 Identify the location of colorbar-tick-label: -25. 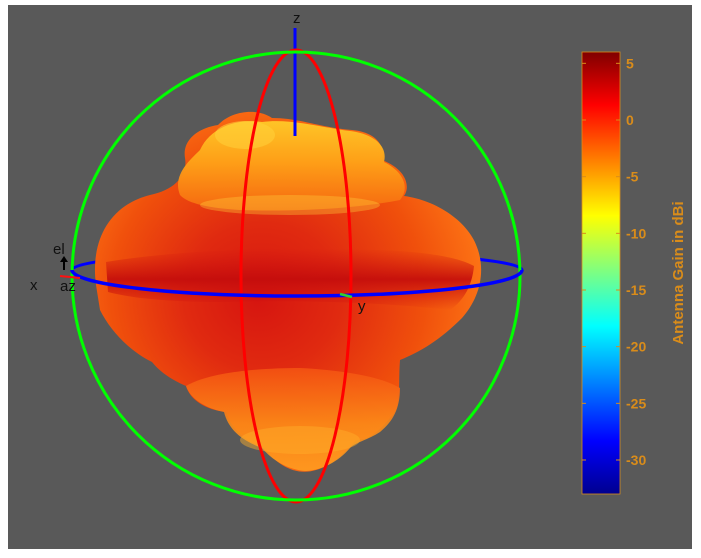
(636, 403).